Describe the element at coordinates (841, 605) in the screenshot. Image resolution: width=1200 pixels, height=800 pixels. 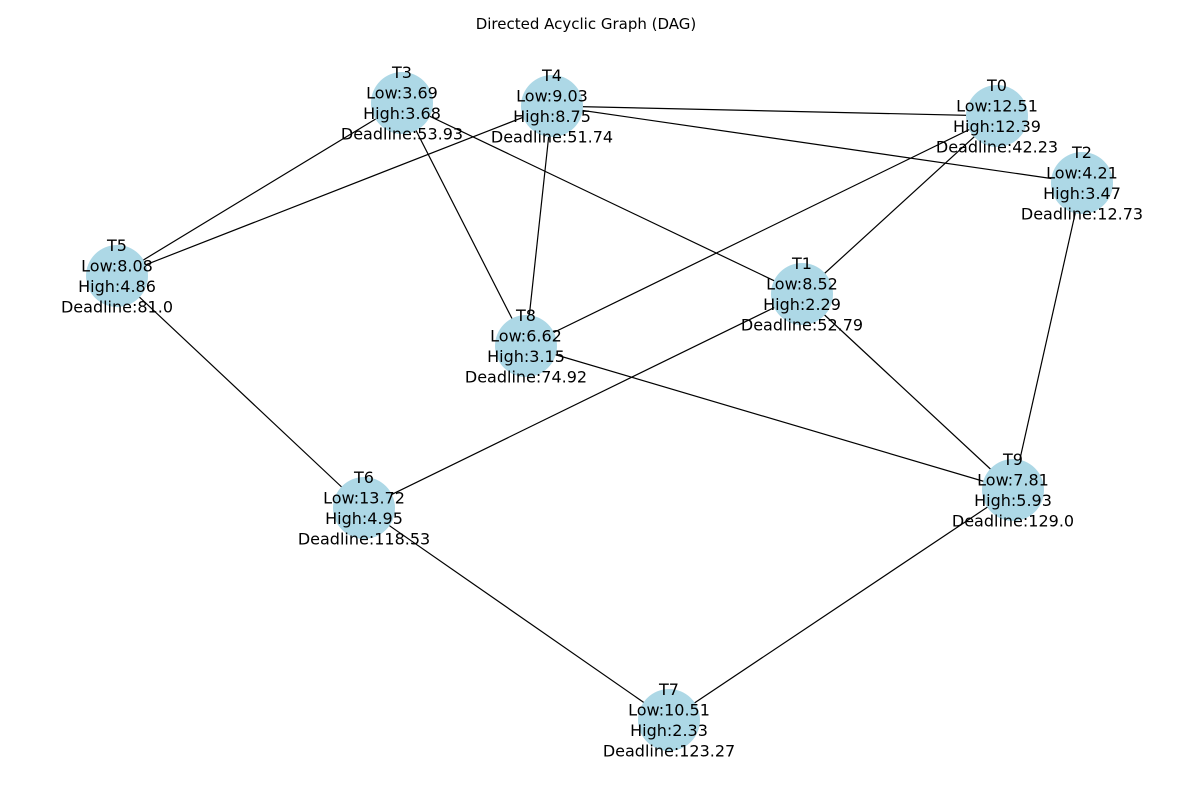
I see `edge-t9-t7` at that location.